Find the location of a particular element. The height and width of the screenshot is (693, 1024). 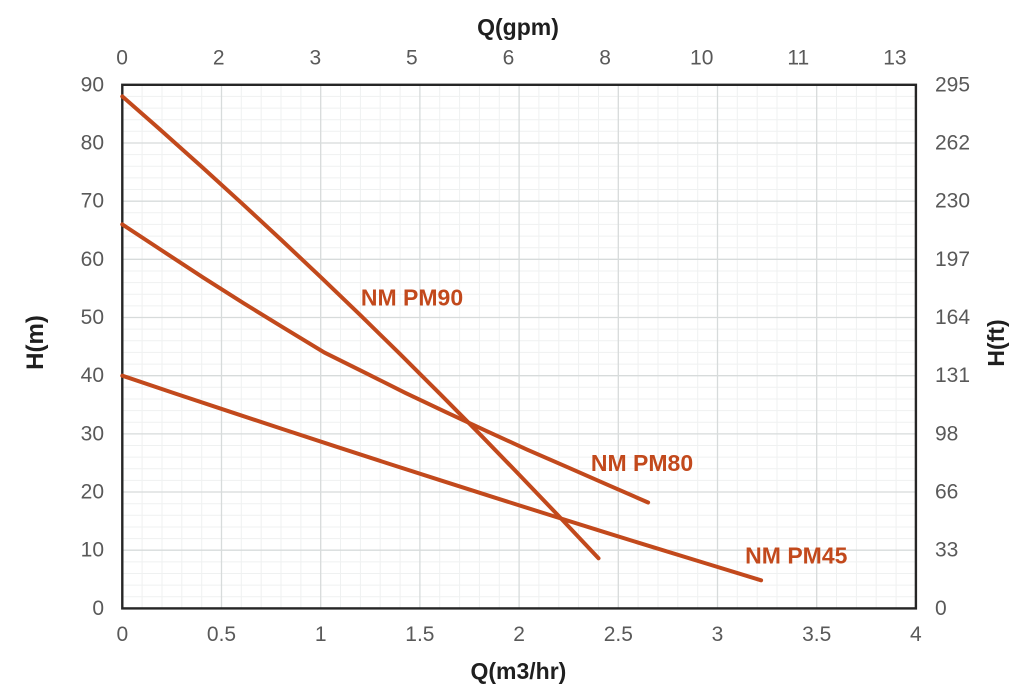

svg-text: 262 is located at coordinates (952, 143).